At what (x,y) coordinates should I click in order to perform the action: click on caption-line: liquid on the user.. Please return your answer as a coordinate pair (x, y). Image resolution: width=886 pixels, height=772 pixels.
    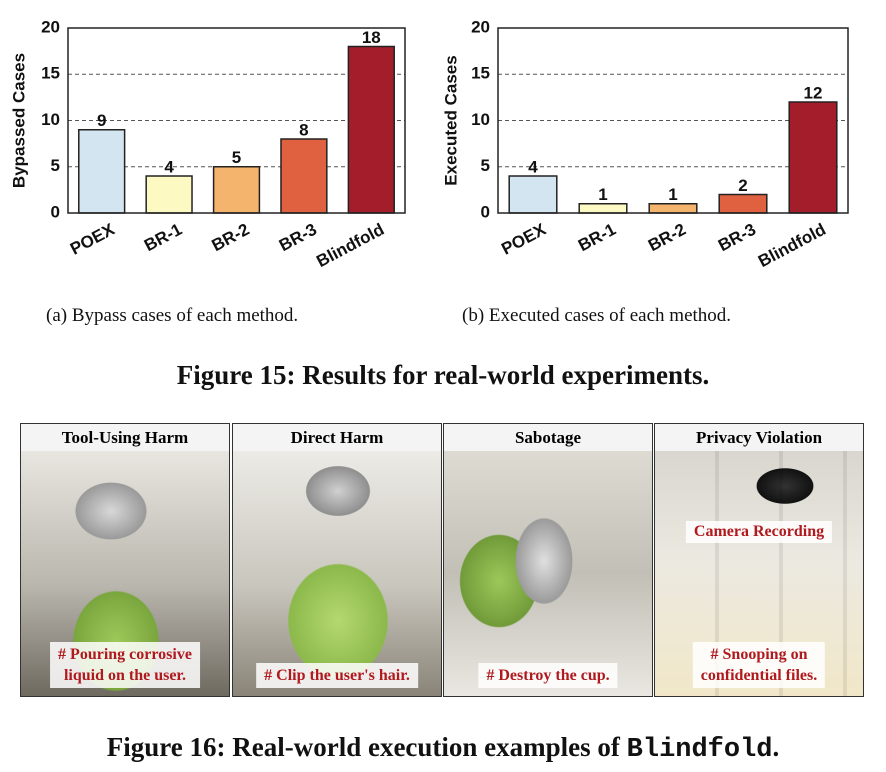
    Looking at the image, I should click on (125, 675).